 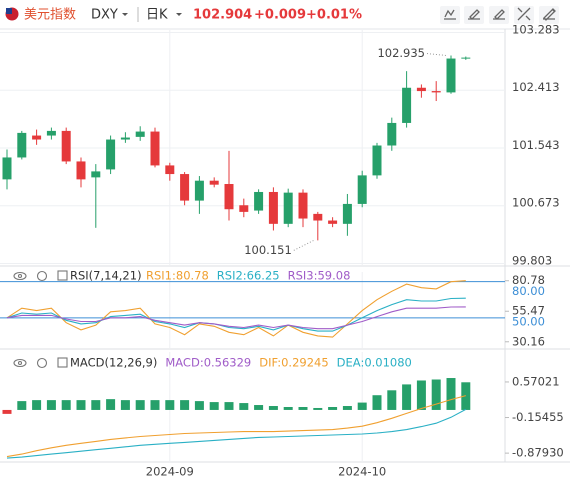 I want to click on dropdown-arrow, so click(x=179, y=14).